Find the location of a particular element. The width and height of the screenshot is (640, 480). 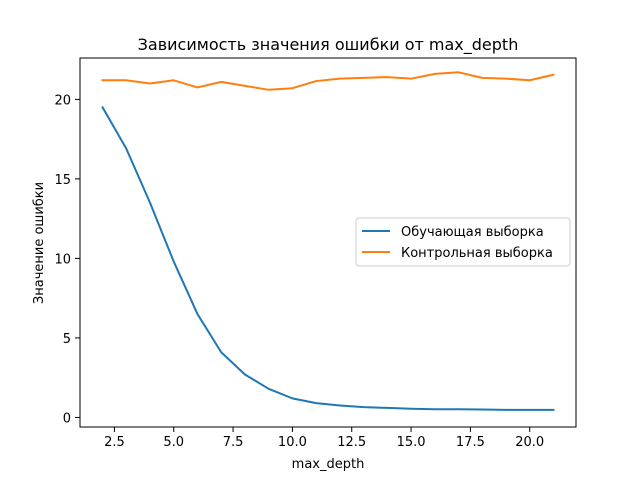

y-tick-label: 5 is located at coordinates (67, 339).